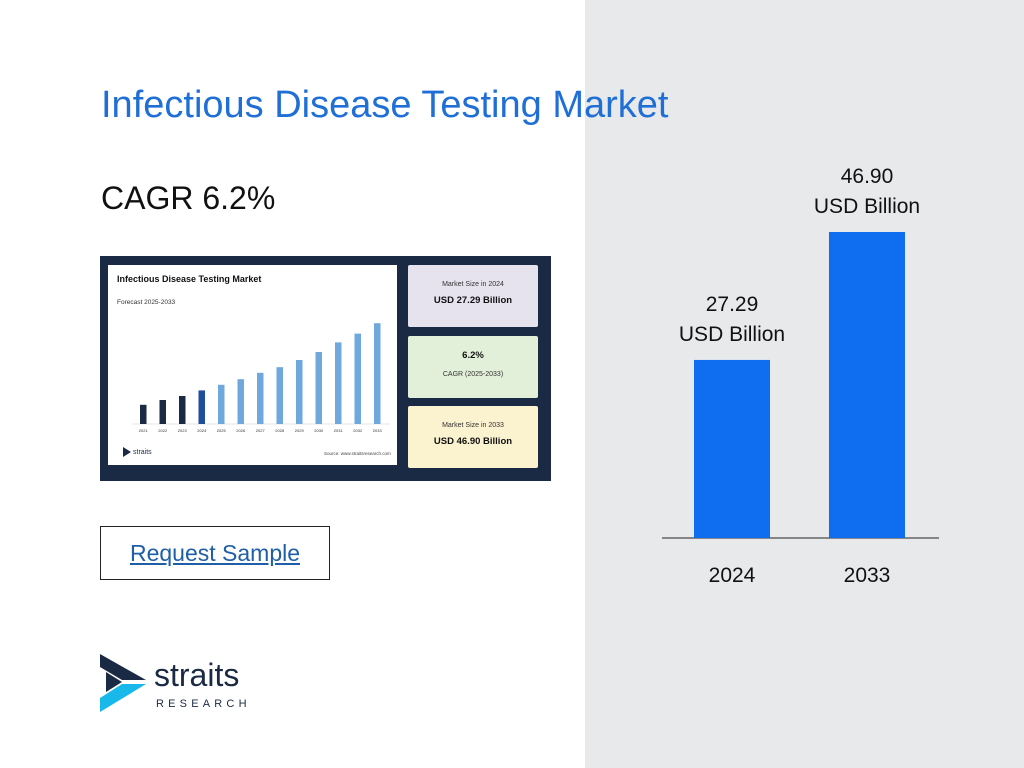 The width and height of the screenshot is (1024, 768). Describe the element at coordinates (163, 430) in the screenshot. I see `thumbnail-x-tick-2022: 2022` at that location.